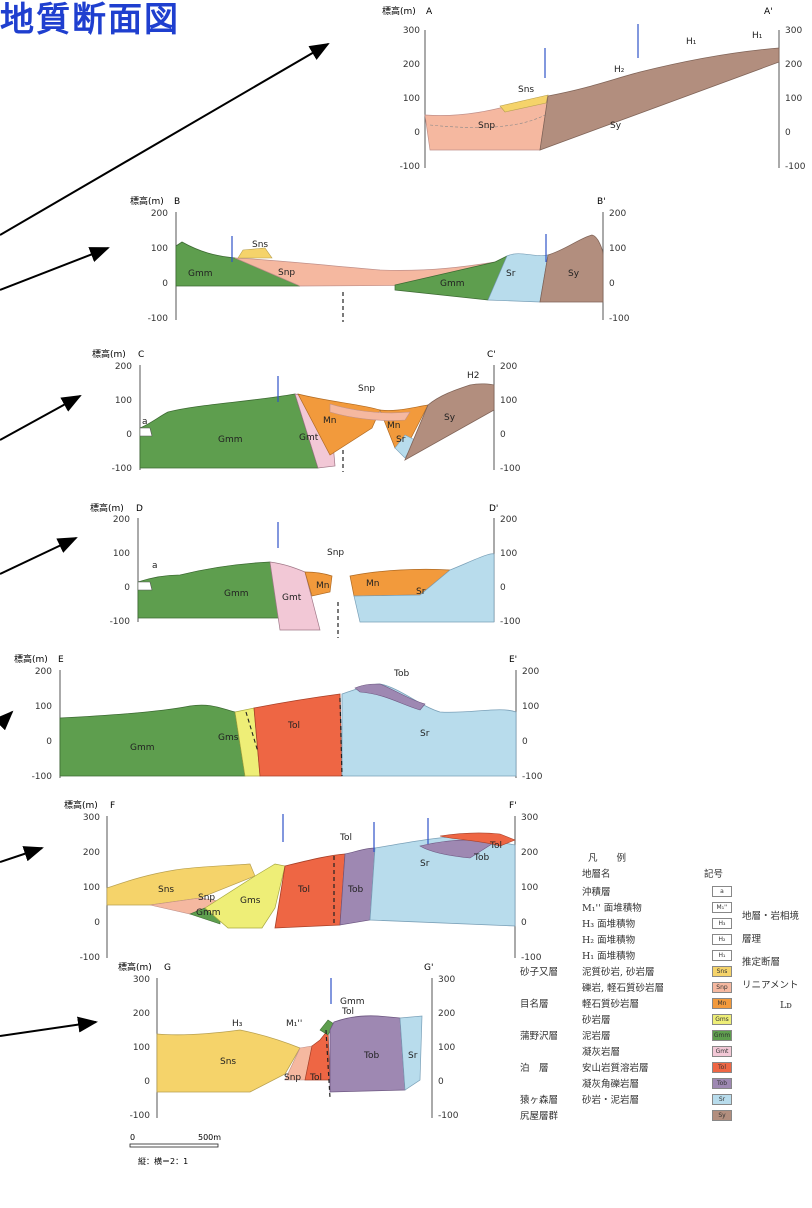  Describe the element at coordinates (601, 202) in the screenshot. I see `section-b-right-label: B'` at that location.